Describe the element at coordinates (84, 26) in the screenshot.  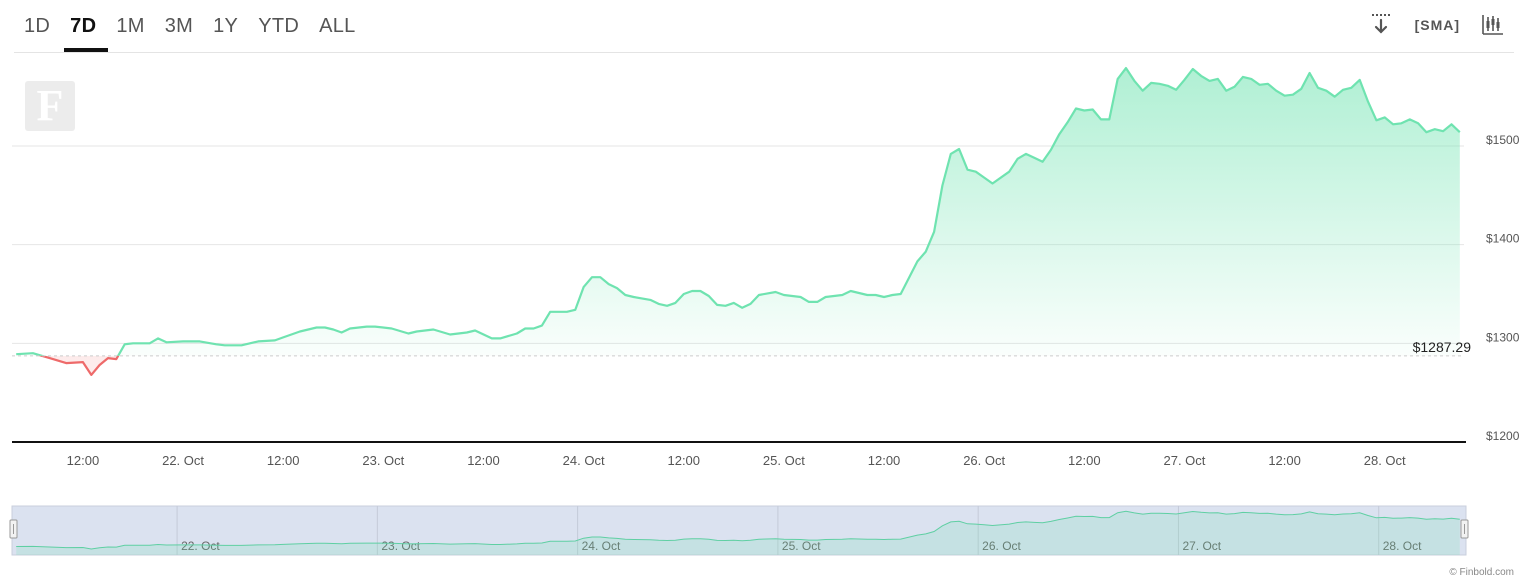
I see `range-tab-7d: 7D` at that location.